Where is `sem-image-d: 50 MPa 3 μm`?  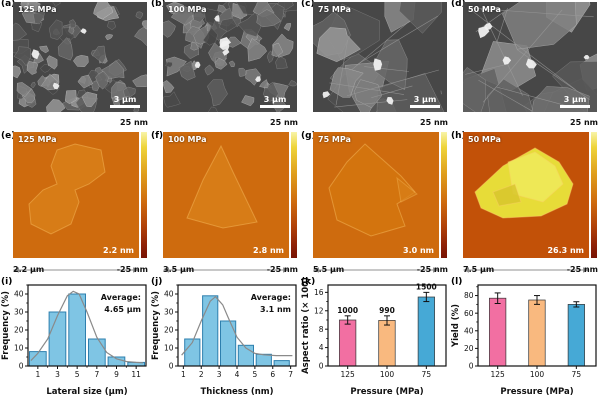 sem-image-d: 50 MPa 3 μm is located at coordinates (530, 57).